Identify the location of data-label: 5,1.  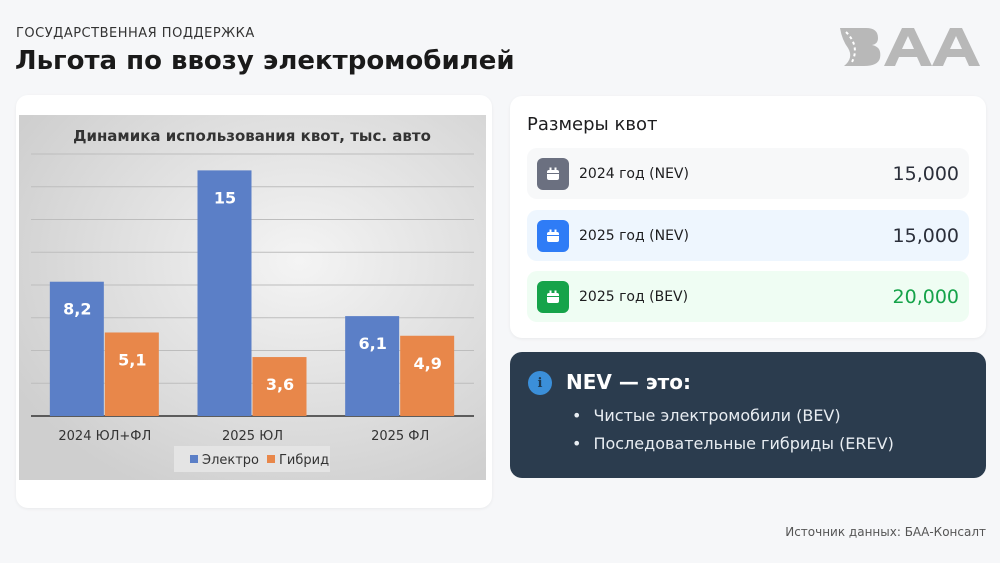
(132, 359).